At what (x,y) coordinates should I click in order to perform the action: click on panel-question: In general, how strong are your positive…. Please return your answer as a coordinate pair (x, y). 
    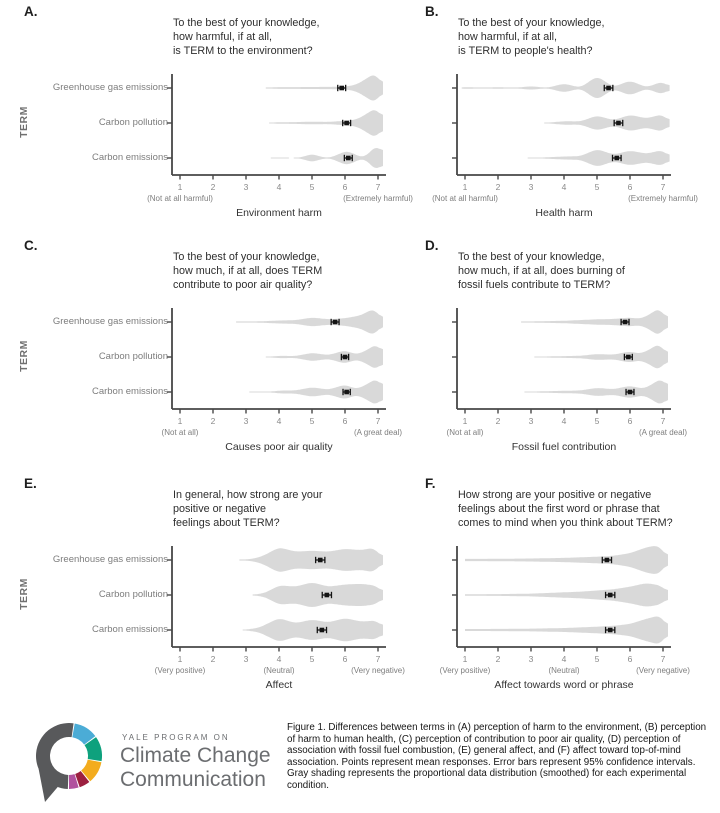
    Looking at the image, I should click on (248, 509).